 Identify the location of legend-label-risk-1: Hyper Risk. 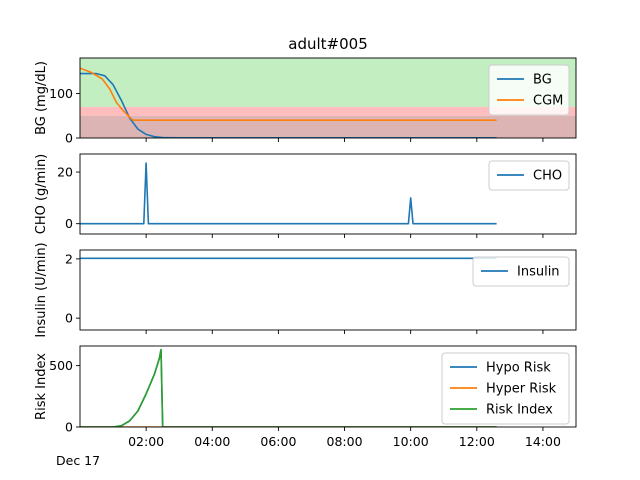
(521, 389).